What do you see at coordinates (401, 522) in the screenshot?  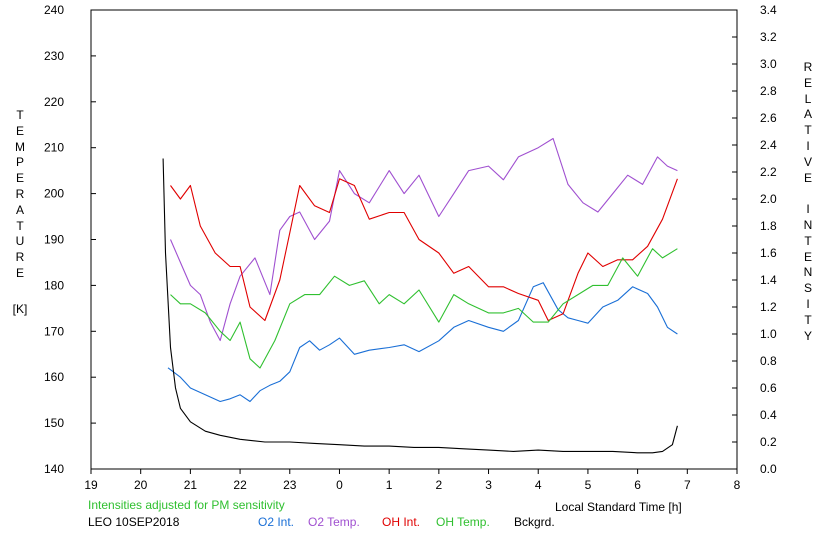 I see `legend-oh-int: OH Int.` at bounding box center [401, 522].